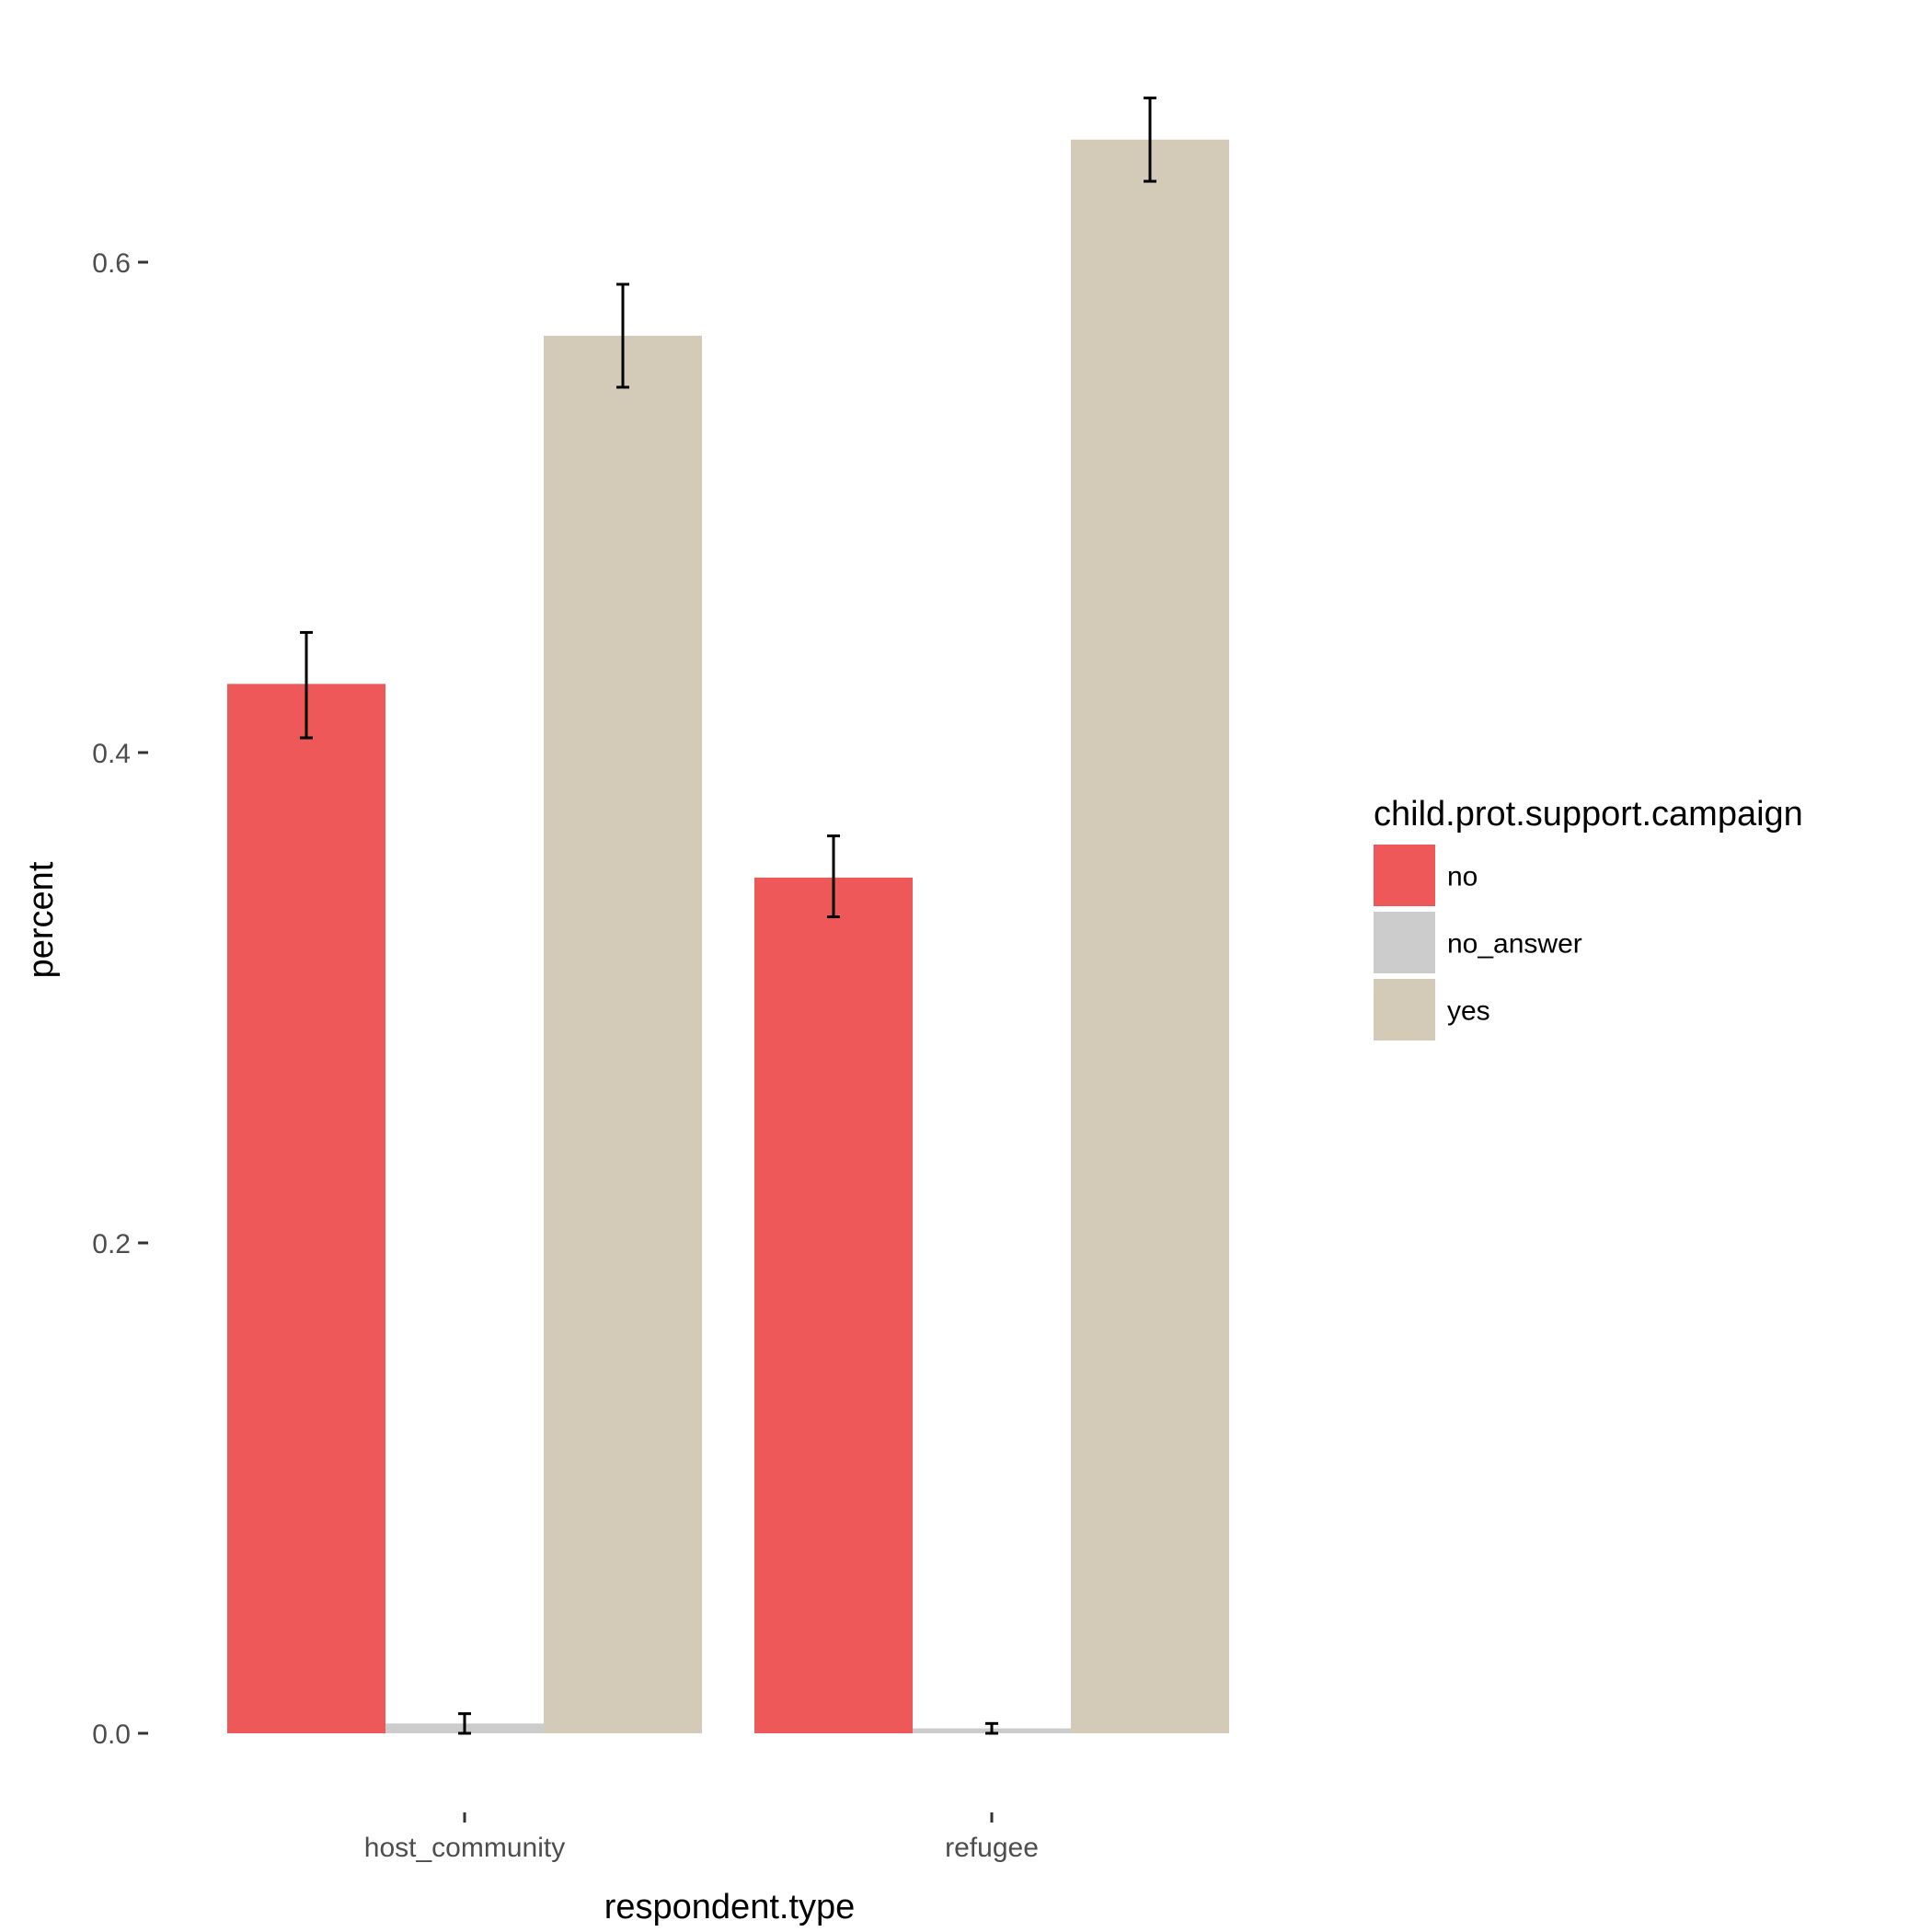 The width and height of the screenshot is (1932, 1932). I want to click on x-tick-label: refugee, so click(992, 1848).